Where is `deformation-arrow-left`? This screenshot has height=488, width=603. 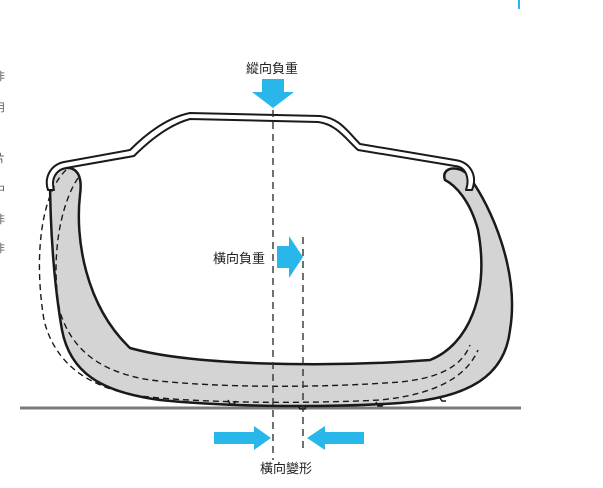
deformation-arrow-left is located at coordinates (242, 438).